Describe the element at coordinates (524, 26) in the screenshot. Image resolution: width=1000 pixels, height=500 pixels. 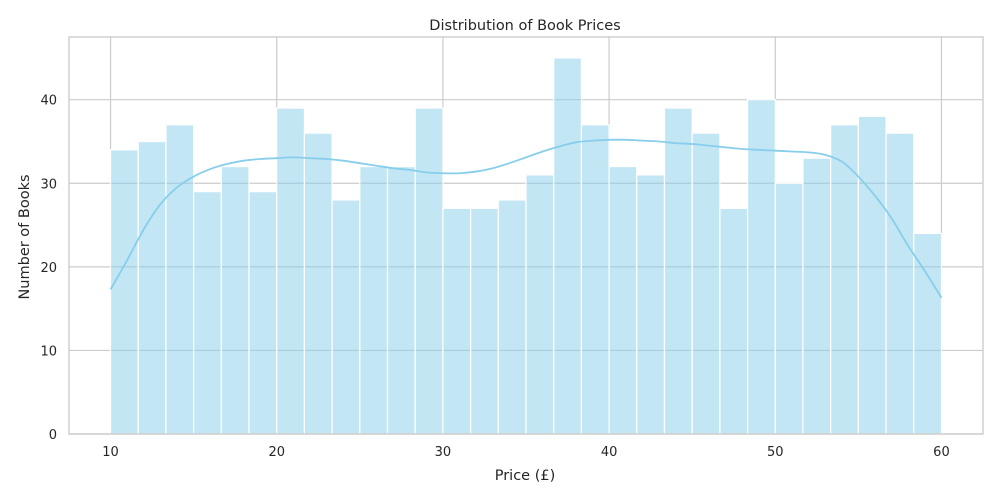
I see `chart-title: Distribution of Book Prices` at that location.